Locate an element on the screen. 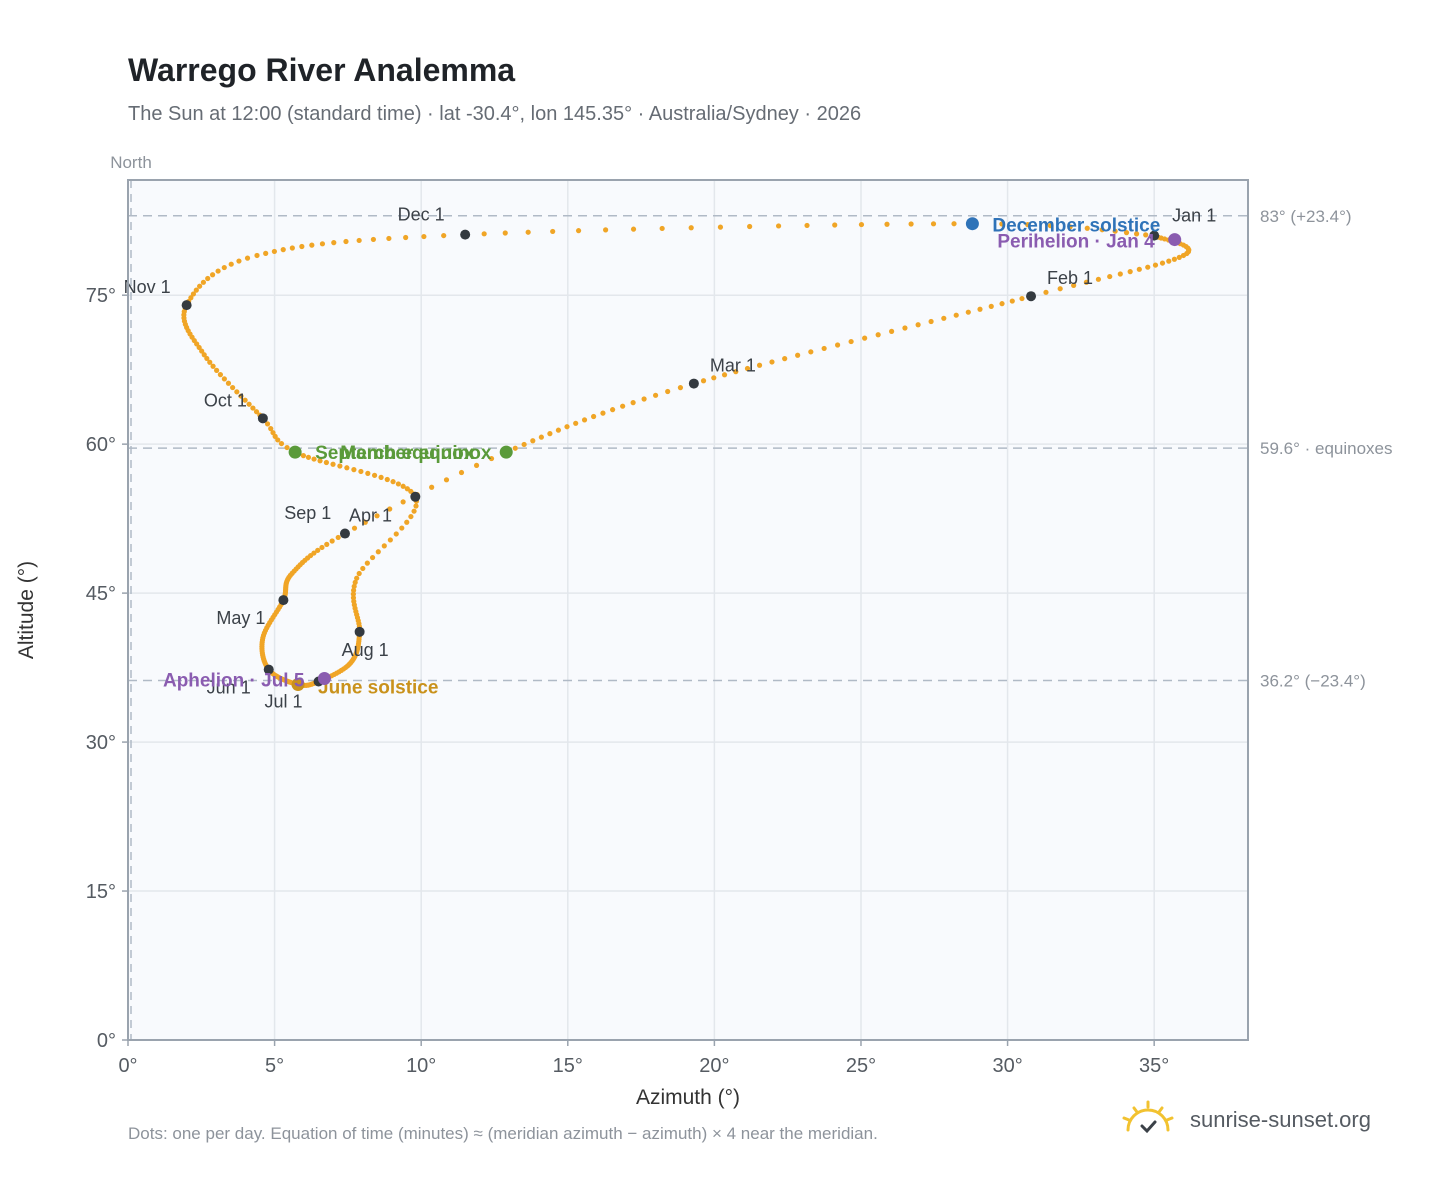 This screenshot has width=1448, height=1188. x-tick-label: 25° is located at coordinates (861, 1066).